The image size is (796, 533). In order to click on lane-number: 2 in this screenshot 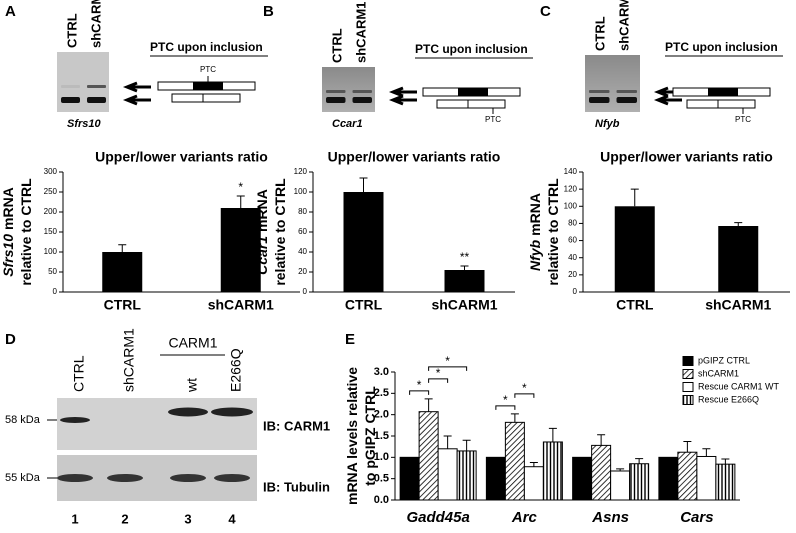, I will do `click(124, 518)`.